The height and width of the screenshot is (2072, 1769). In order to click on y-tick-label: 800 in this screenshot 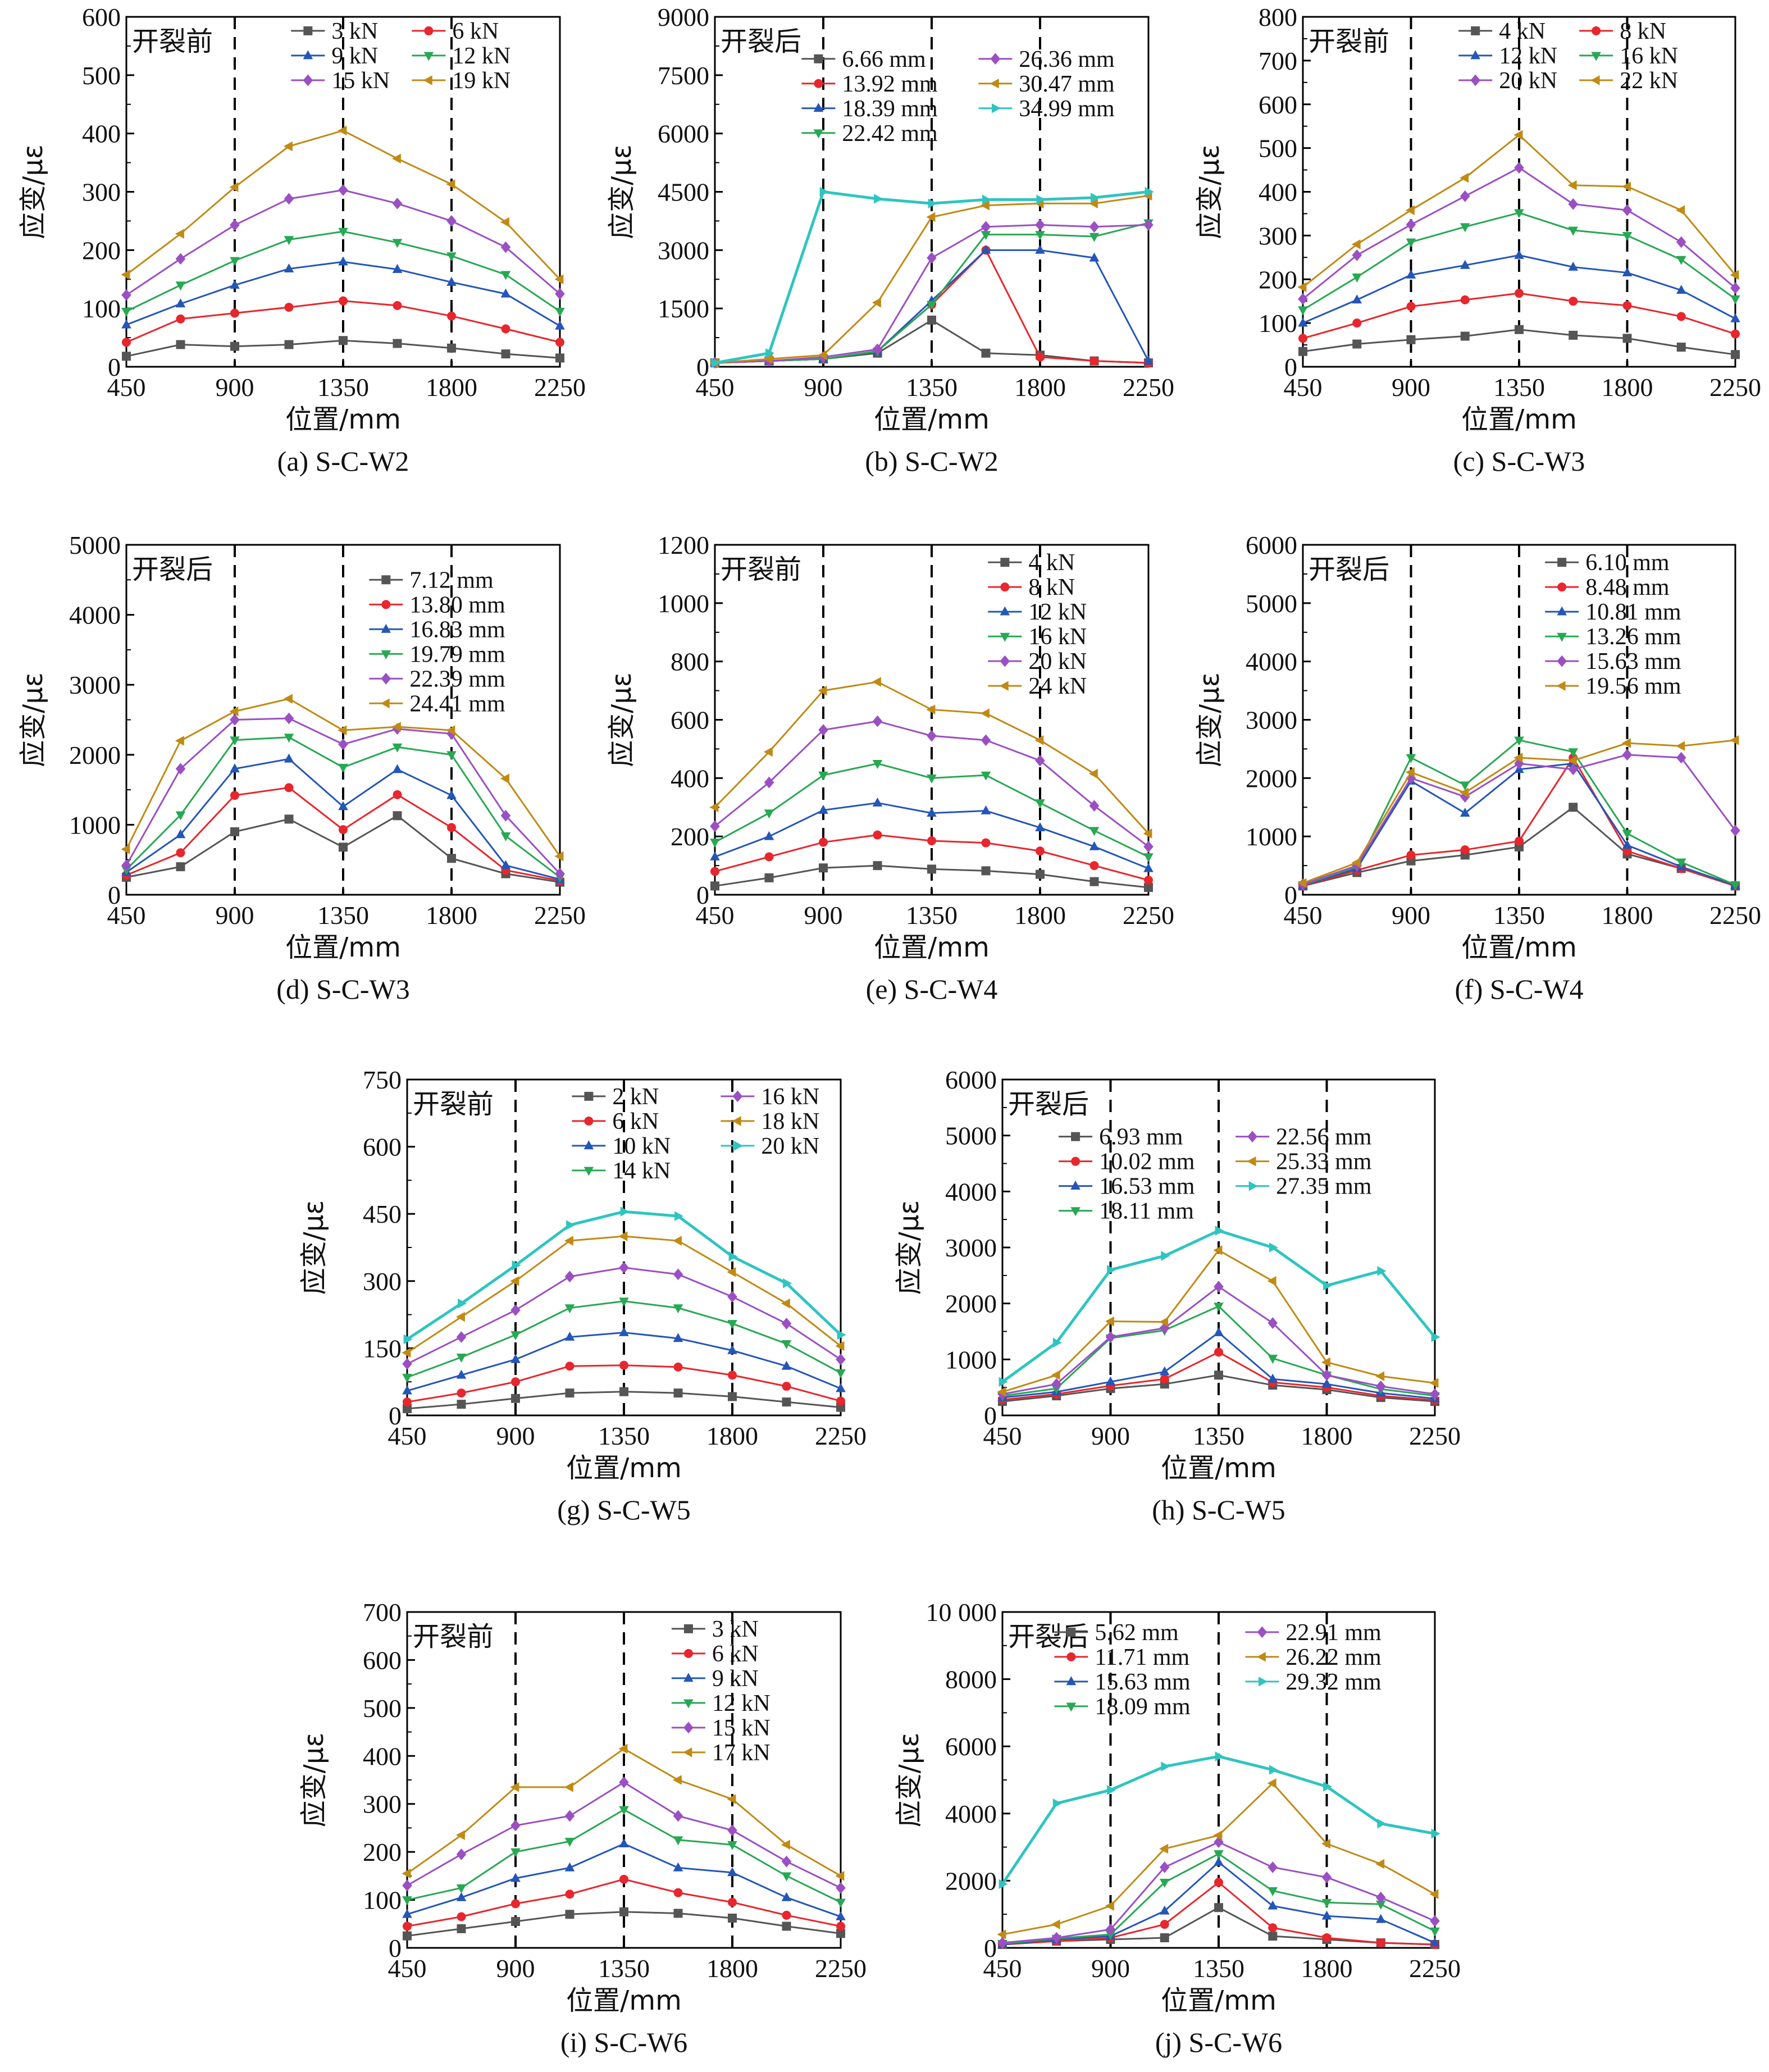, I will do `click(690, 662)`.